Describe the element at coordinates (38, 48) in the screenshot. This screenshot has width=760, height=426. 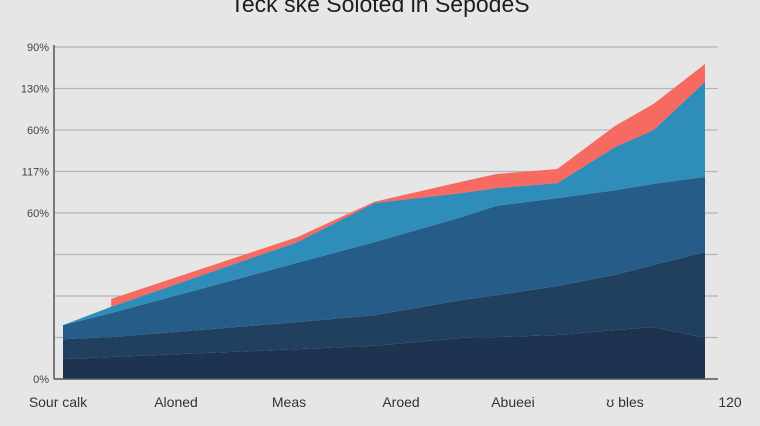
I see `y-tick-label: 90%` at that location.